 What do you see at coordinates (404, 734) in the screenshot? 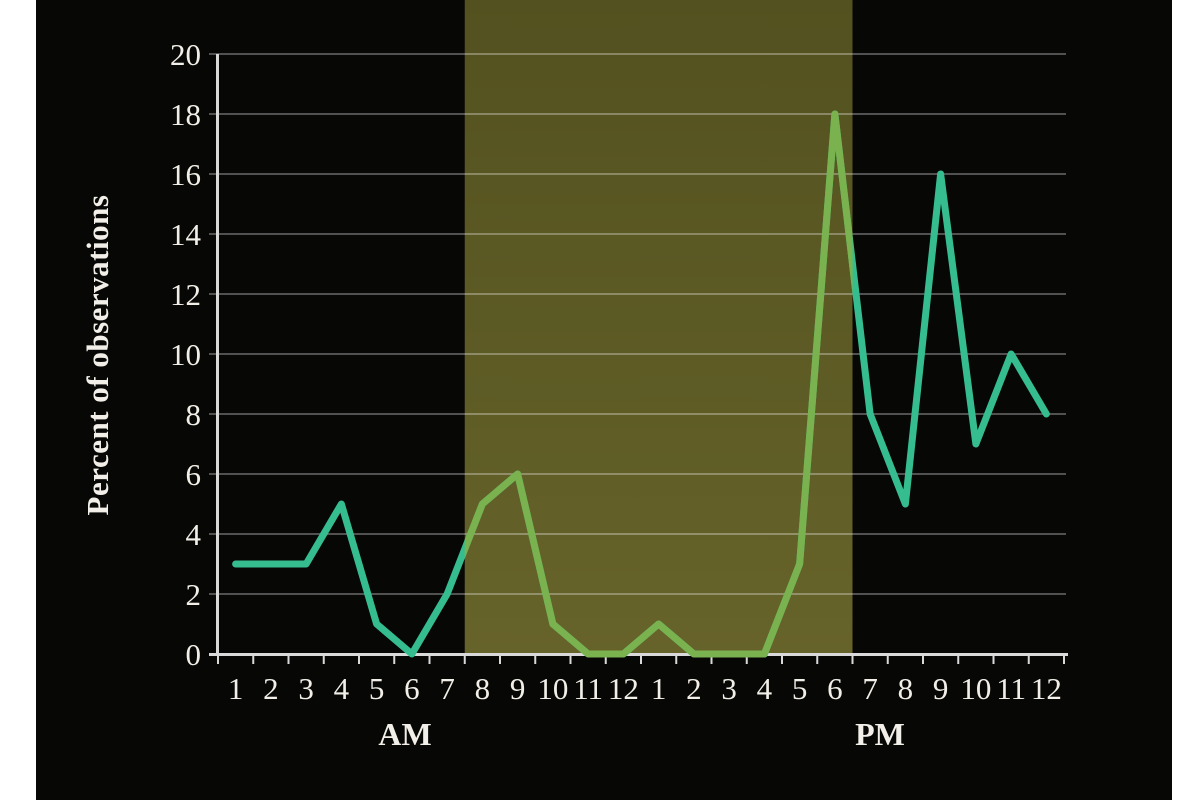
I see `am-group-label: AM` at bounding box center [404, 734].